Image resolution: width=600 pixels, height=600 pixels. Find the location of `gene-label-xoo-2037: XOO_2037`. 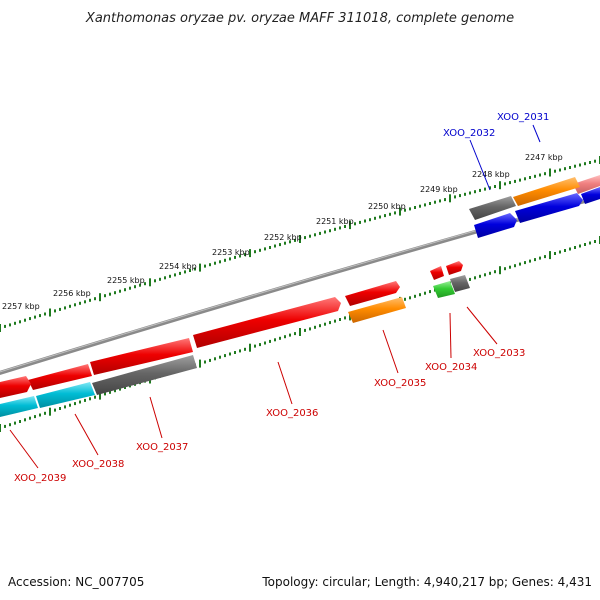

gene-label-xoo-2037: XOO_2037 is located at coordinates (162, 447).